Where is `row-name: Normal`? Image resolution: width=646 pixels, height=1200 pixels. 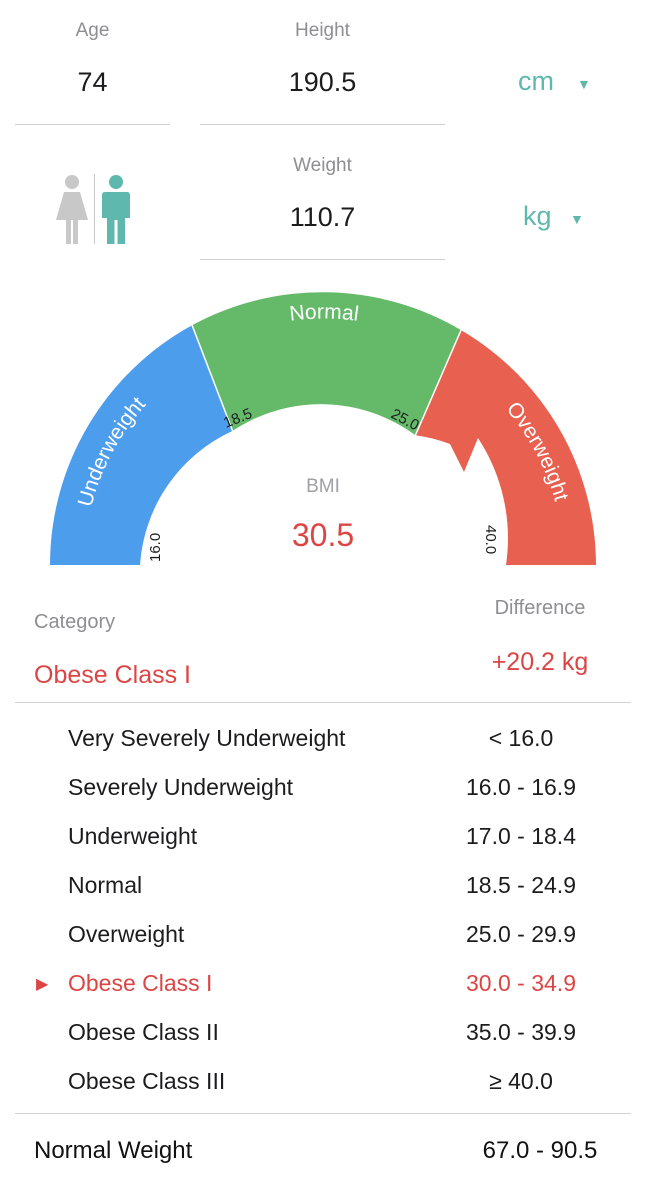
row-name: Normal is located at coordinates (105, 885).